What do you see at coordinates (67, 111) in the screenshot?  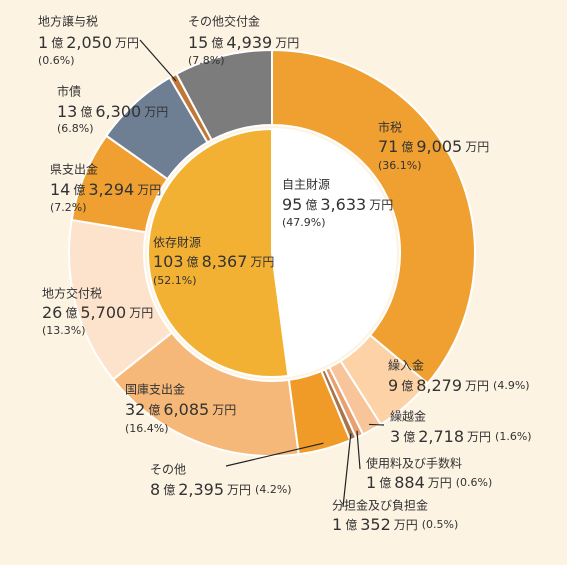 I see `amount-part: 13` at bounding box center [67, 111].